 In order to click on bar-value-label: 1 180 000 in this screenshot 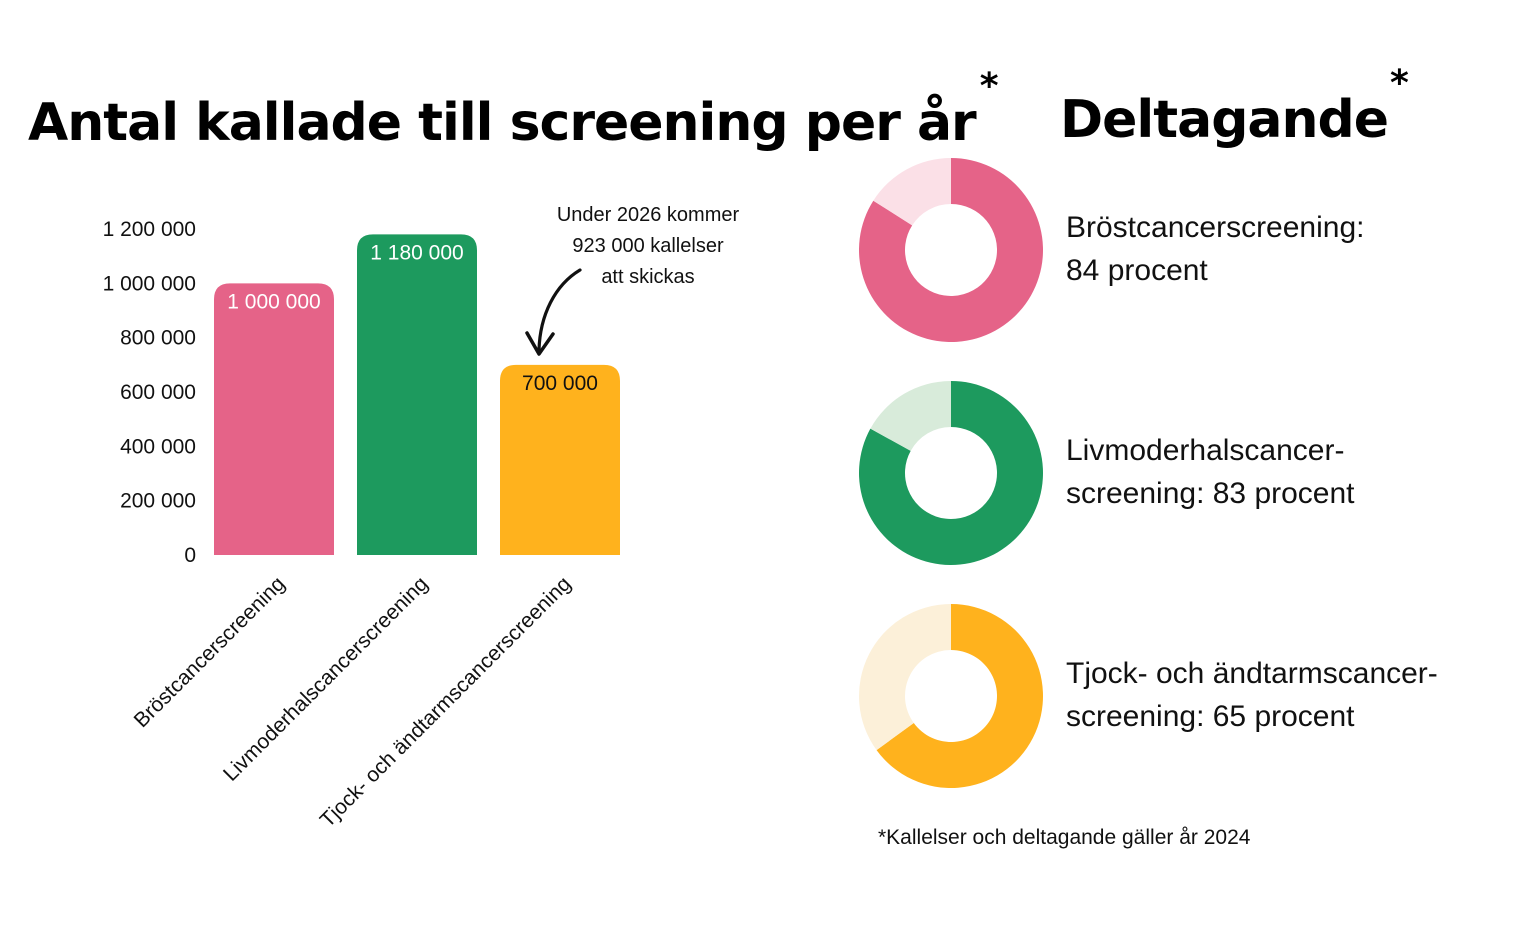, I will do `click(416, 252)`.